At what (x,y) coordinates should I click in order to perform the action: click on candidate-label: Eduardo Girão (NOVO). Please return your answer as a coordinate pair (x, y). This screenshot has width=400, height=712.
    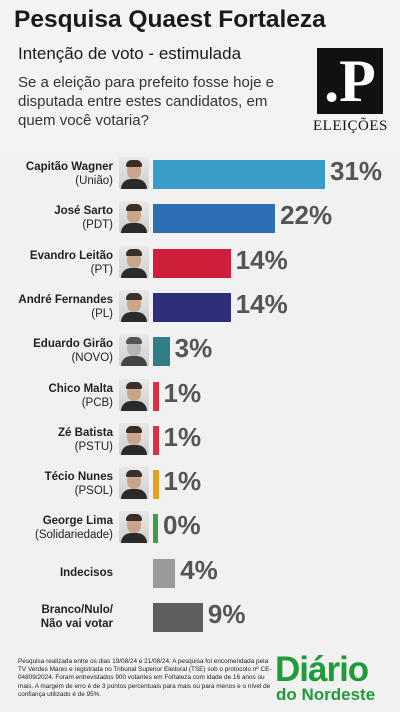
    Looking at the image, I should click on (58, 351).